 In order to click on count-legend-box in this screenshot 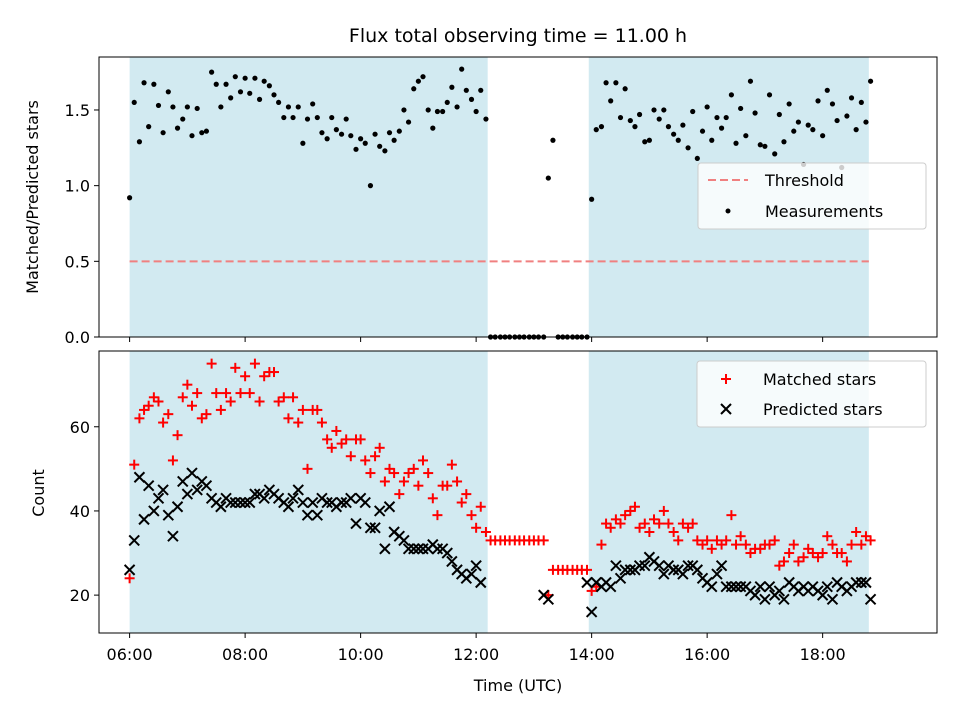, I will do `click(811, 394)`.